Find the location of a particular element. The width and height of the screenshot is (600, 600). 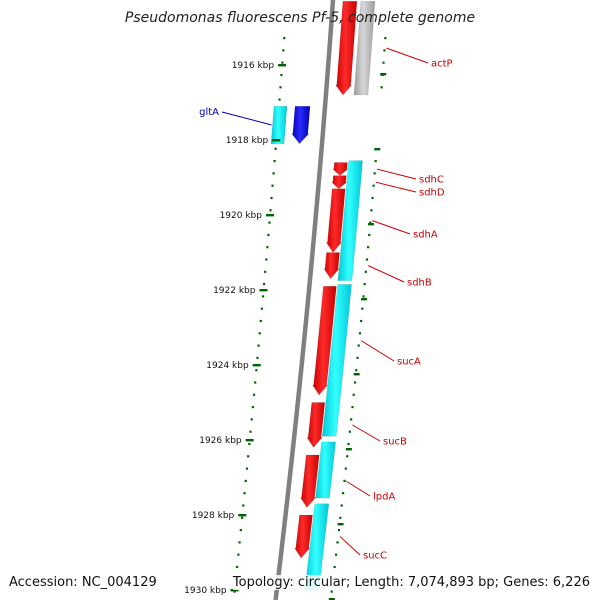

gene-lpdA-arrow is located at coordinates (310, 481).